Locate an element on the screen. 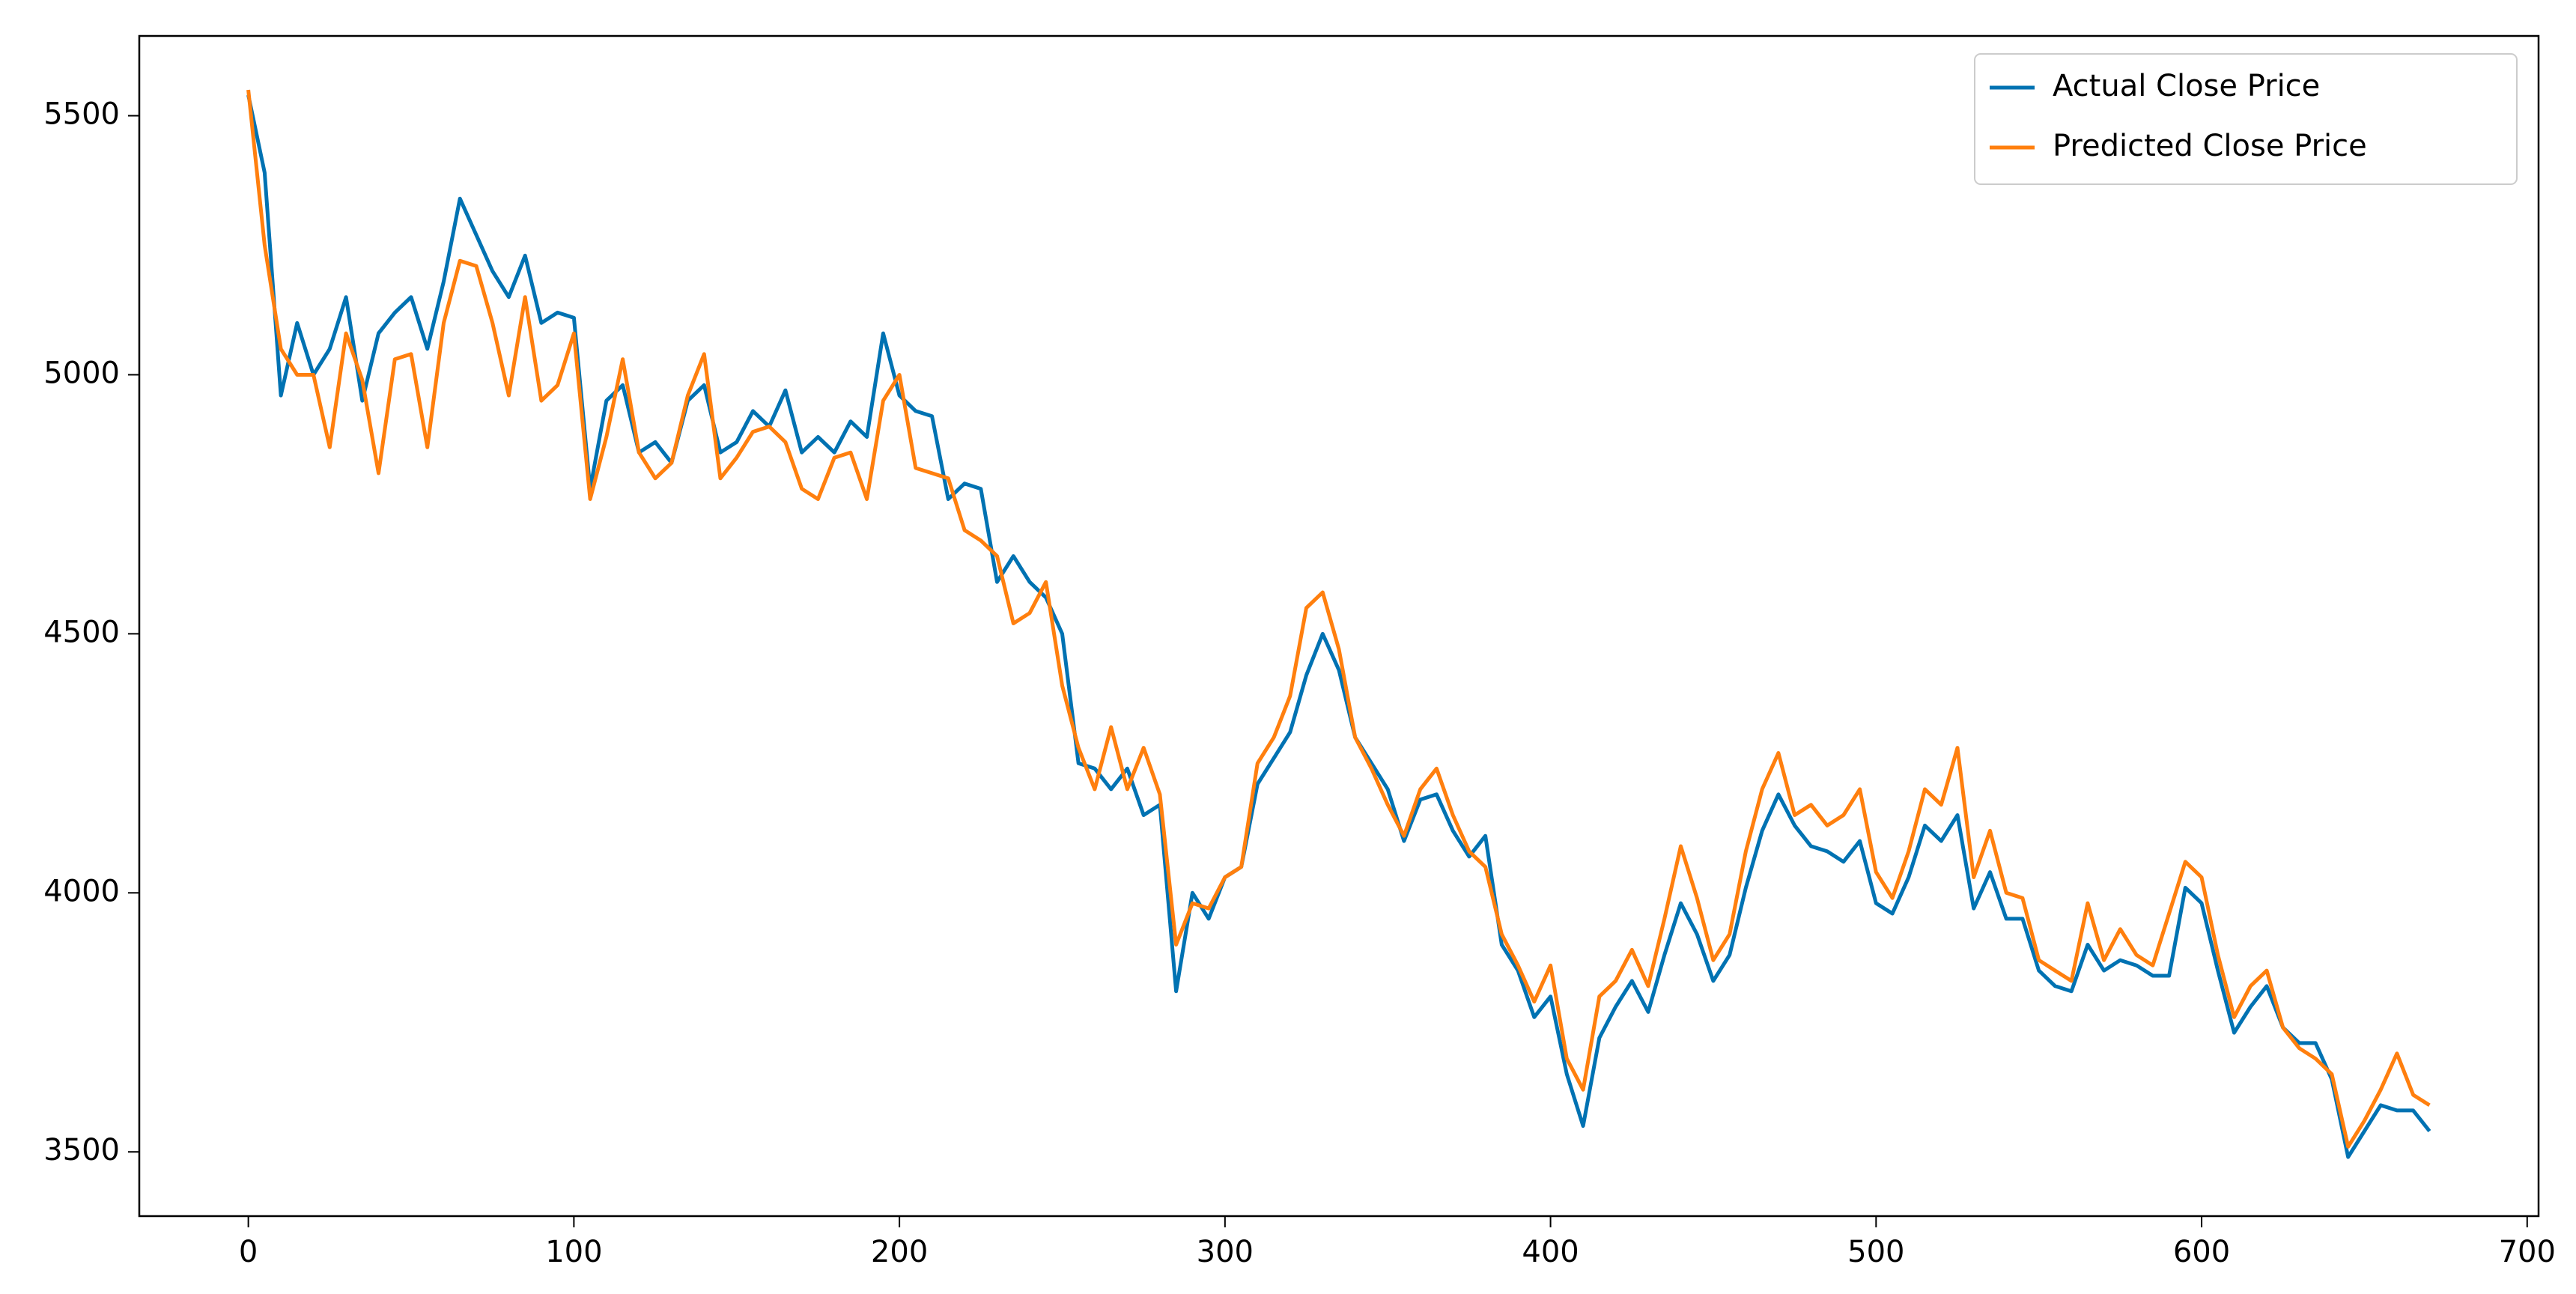 Image resolution: width=2576 pixels, height=1294 pixels. y-tick-label: 4000 is located at coordinates (81, 891).